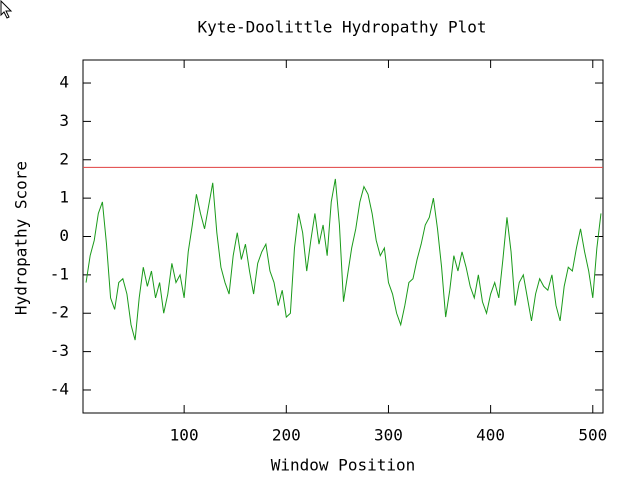 The image size is (640, 480). What do you see at coordinates (592, 435) in the screenshot?
I see `x-tick-label: 500` at bounding box center [592, 435].